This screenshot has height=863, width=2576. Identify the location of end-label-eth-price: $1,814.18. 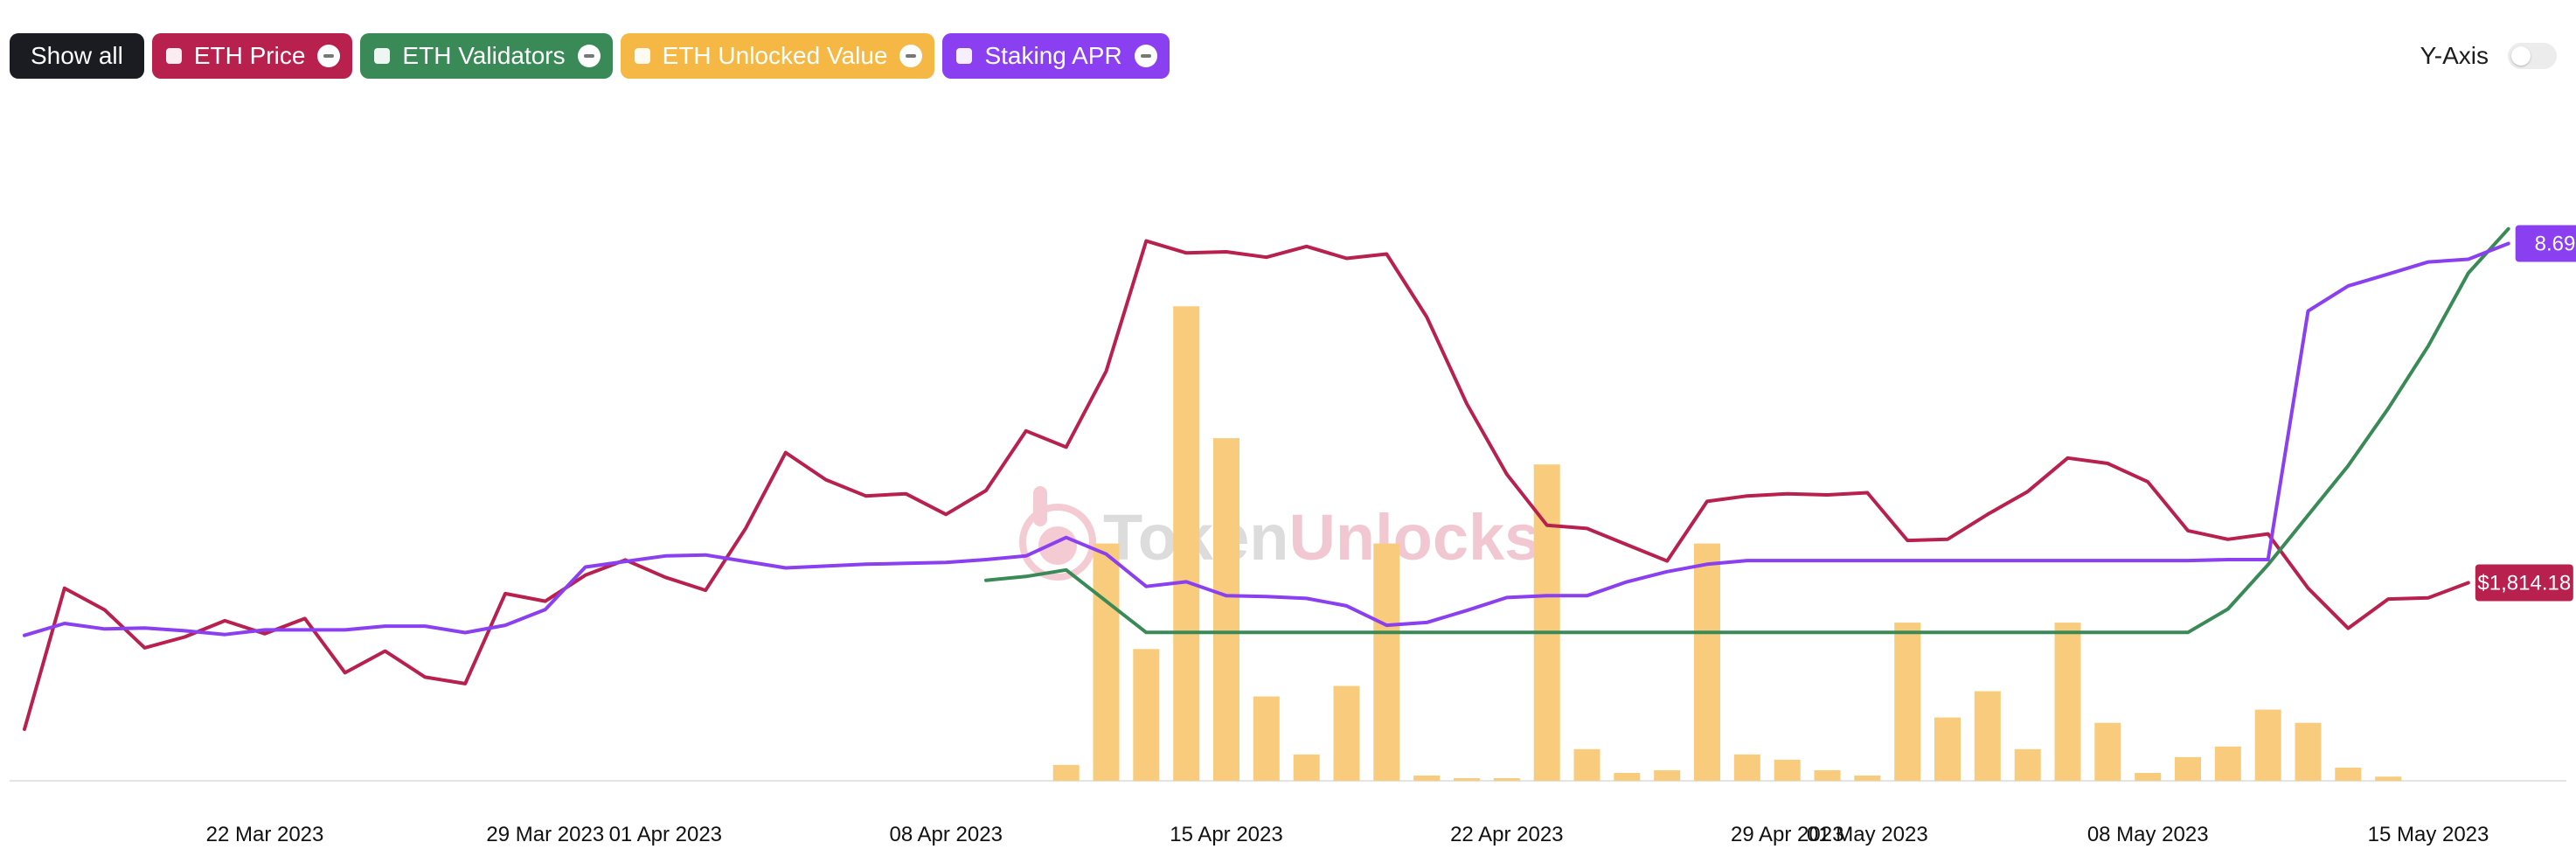
(2524, 583).